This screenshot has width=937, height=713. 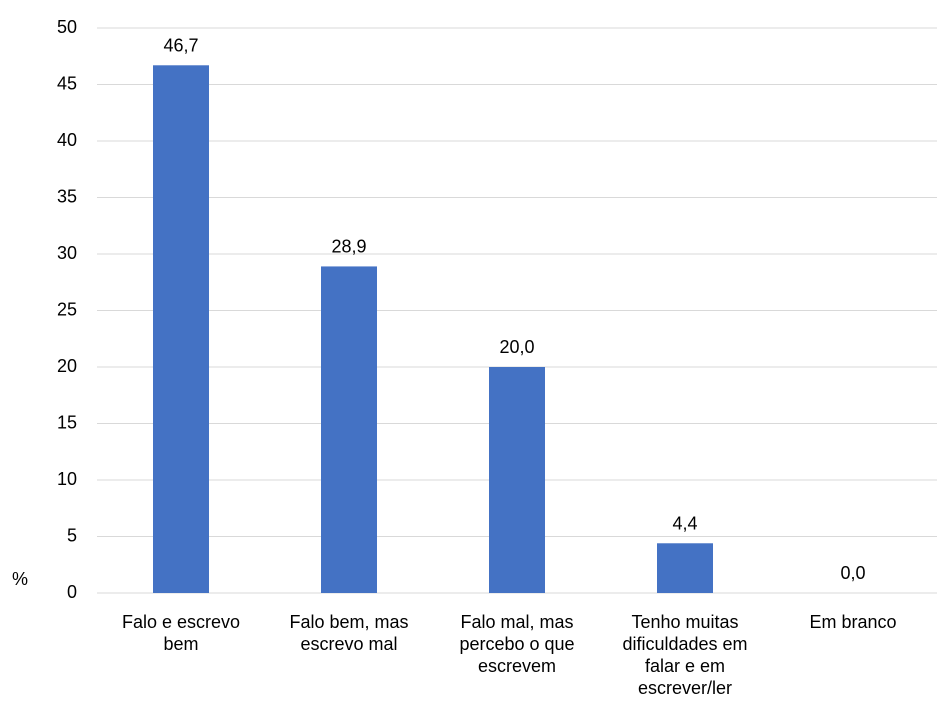 I want to click on category-label: Falo mal, mas percebo o que escrevem, so click(x=516, y=644).